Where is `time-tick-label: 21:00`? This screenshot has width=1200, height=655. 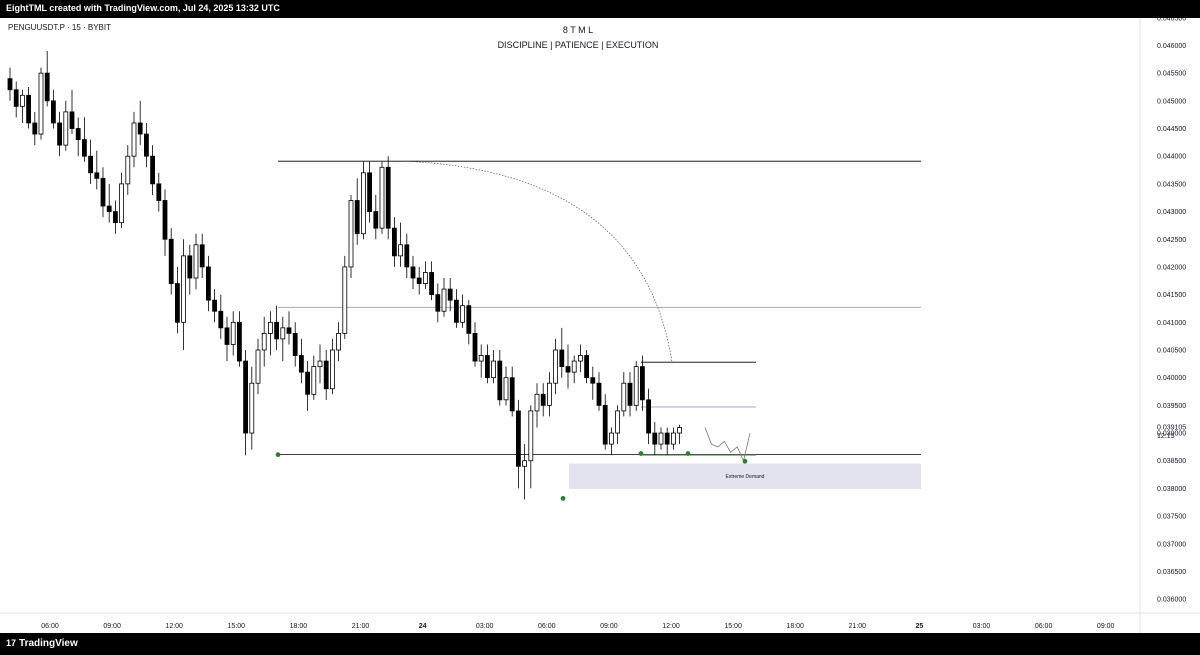 time-tick-label: 21:00 is located at coordinates (361, 626).